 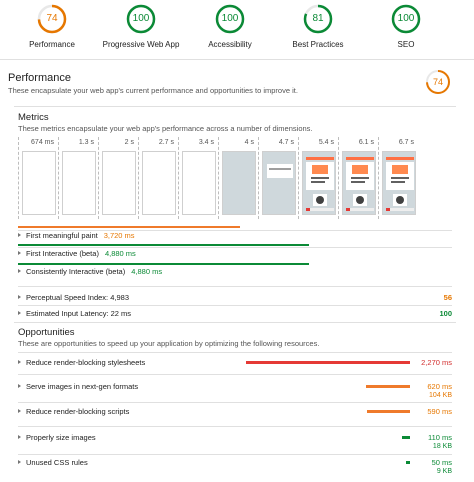 I want to click on best-practices-score-label: Best Practices, so click(x=318, y=44).